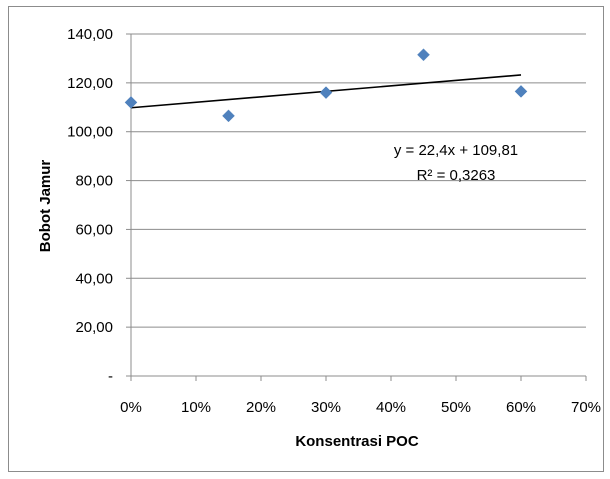  What do you see at coordinates (131, 407) in the screenshot?
I see `x-tick-label-0: 0%` at bounding box center [131, 407].